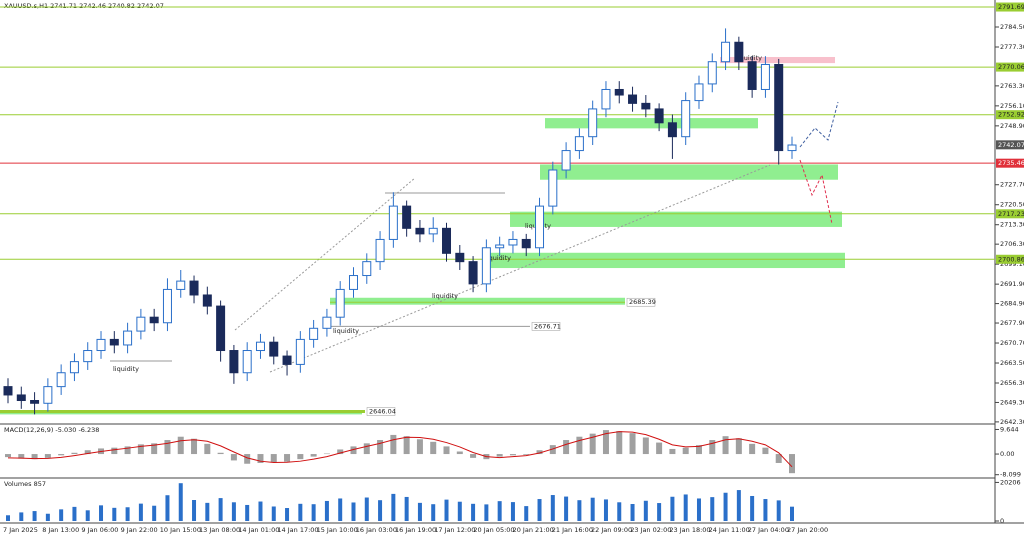  What do you see at coordinates (1010, 475) in the screenshot?
I see `y-tick-label: -8.099` at bounding box center [1010, 475].